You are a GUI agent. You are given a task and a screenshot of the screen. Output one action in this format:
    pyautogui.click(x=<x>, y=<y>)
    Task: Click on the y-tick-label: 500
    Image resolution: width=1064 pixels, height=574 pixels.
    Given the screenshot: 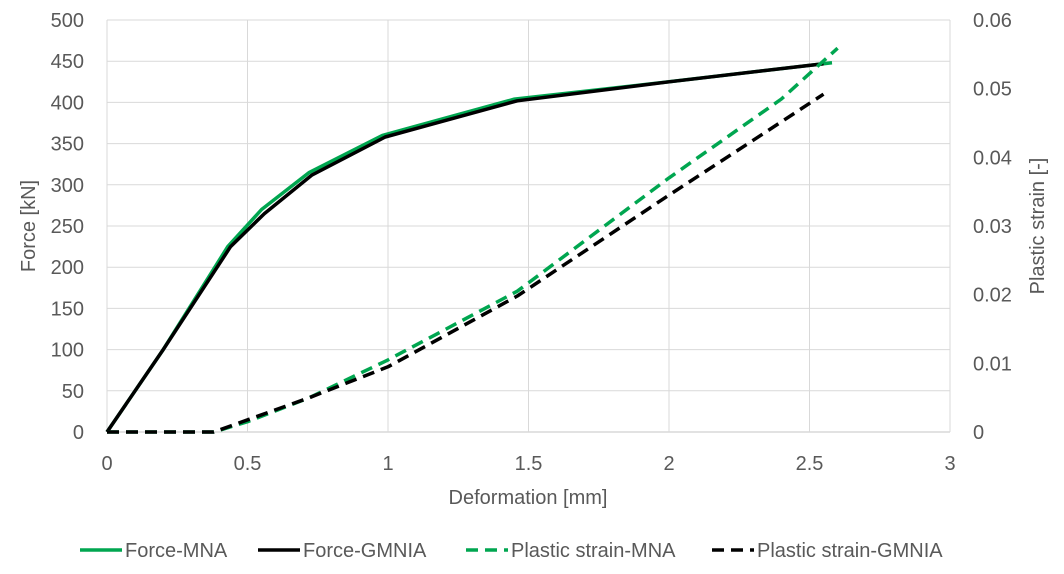 What is the action you would take?
    pyautogui.click(x=67, y=21)
    